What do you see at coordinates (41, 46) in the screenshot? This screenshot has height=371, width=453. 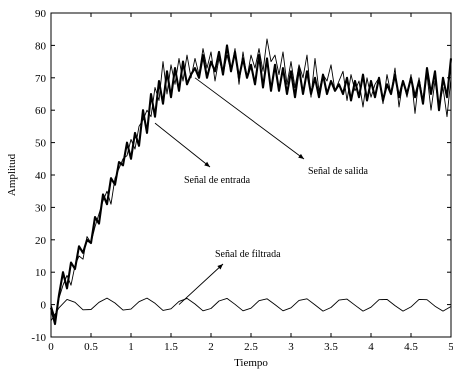 I see `y-tick-label: 80` at bounding box center [41, 46].